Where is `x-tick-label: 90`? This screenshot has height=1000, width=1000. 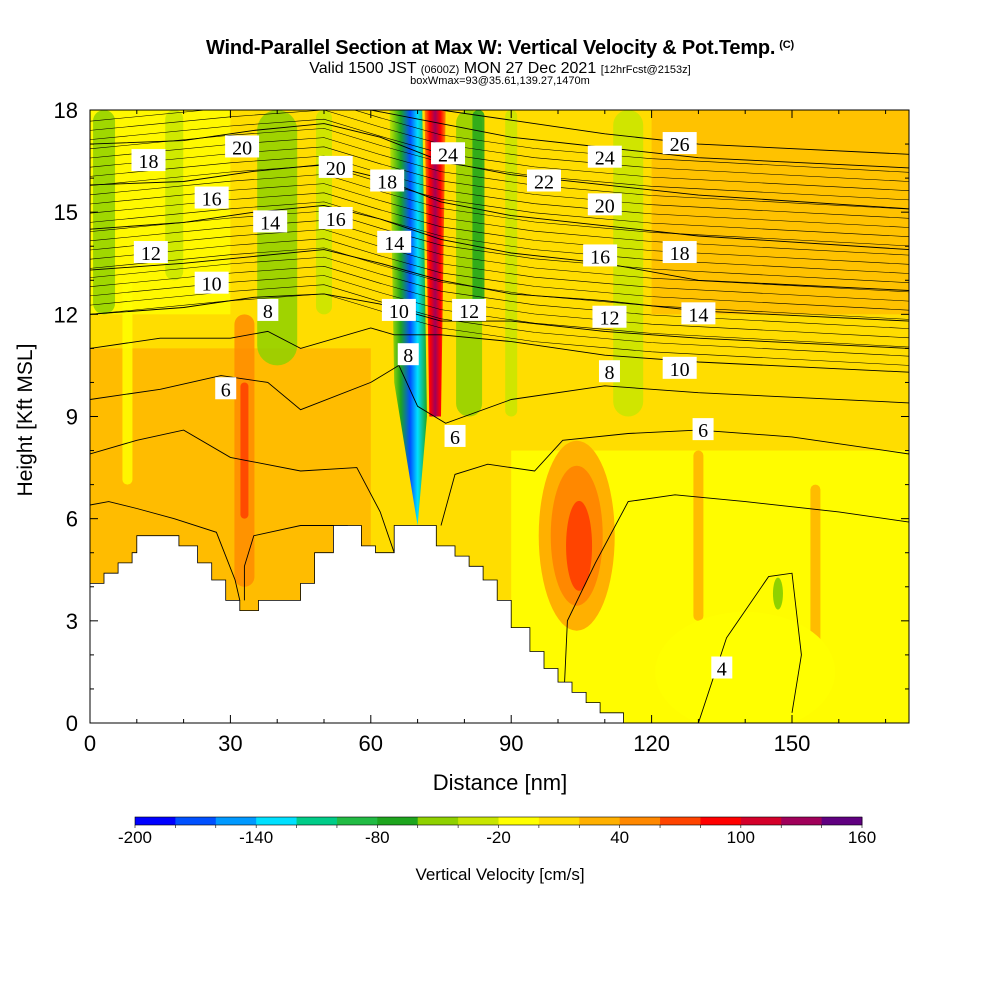 x-tick-label: 90 is located at coordinates (511, 743).